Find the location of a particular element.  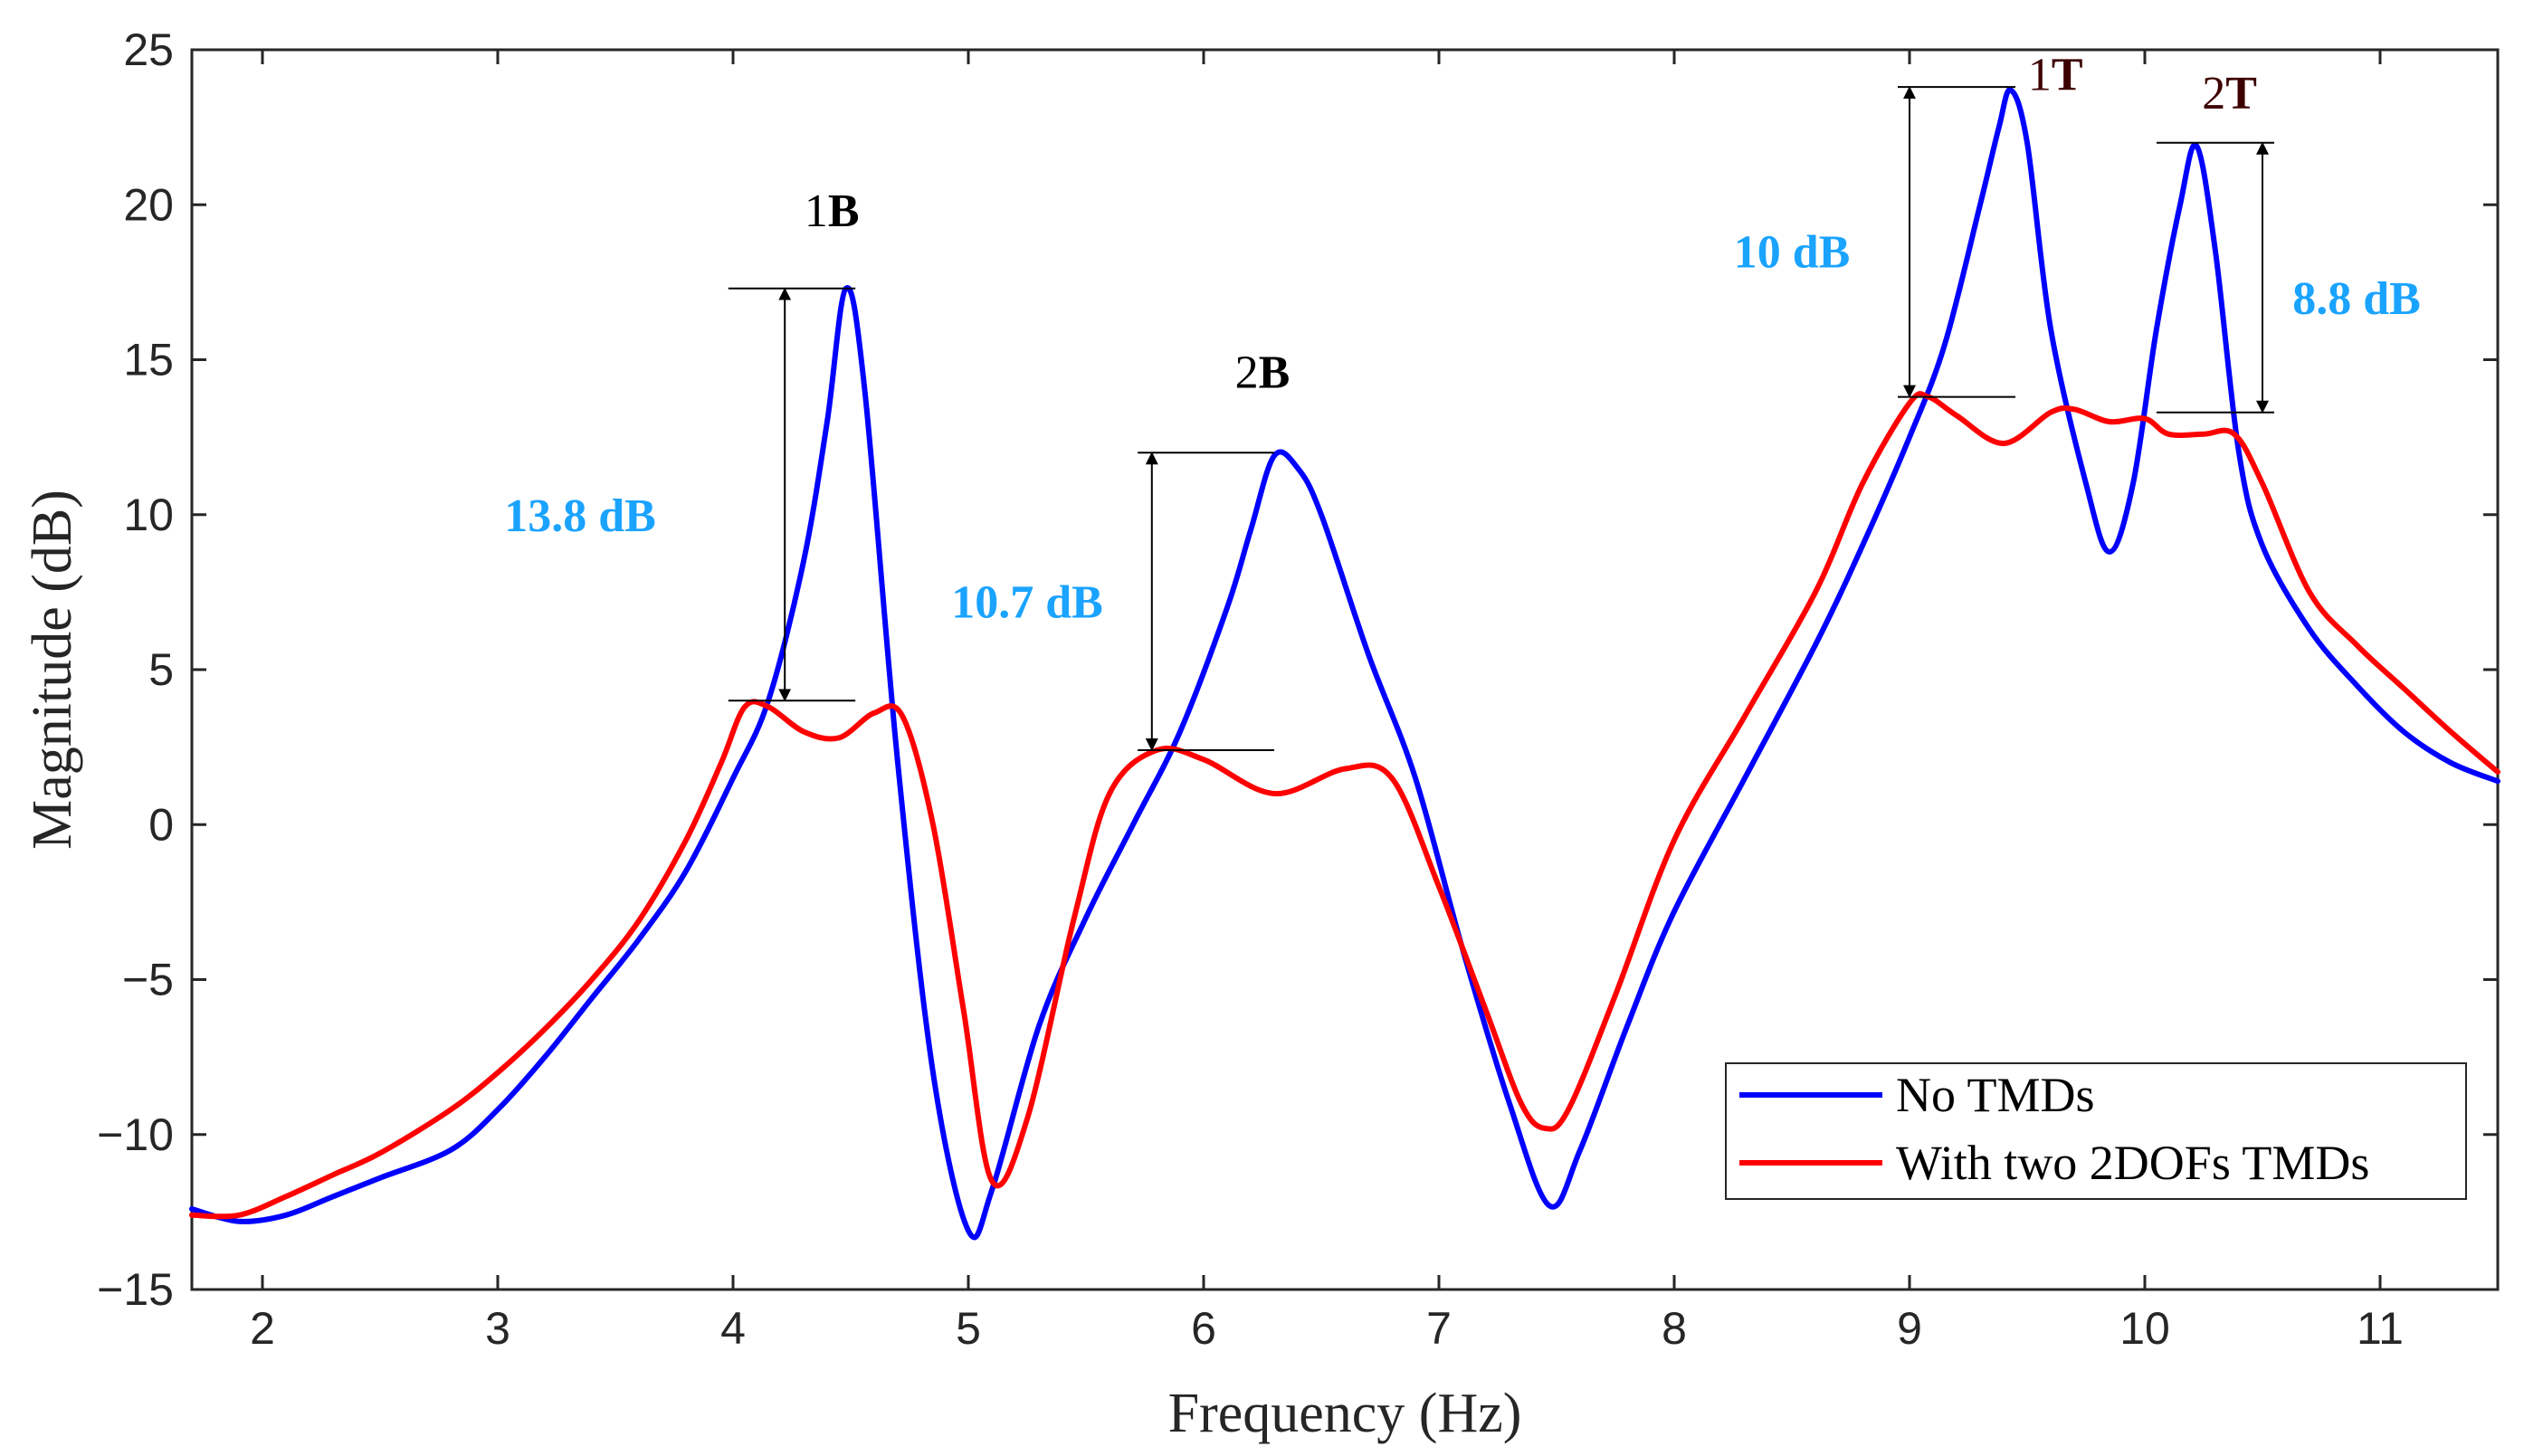

x-tick-label: 3 is located at coordinates (497, 1329).